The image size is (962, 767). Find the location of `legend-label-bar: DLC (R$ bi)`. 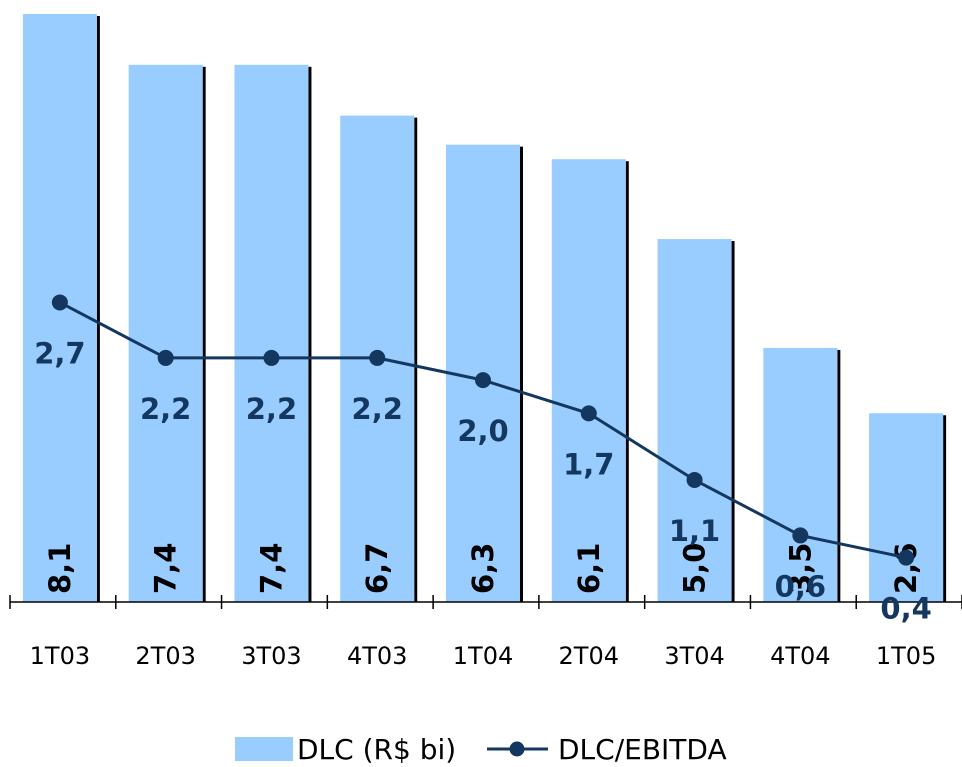

legend-label-bar: DLC (R$ bi) is located at coordinates (376, 749).